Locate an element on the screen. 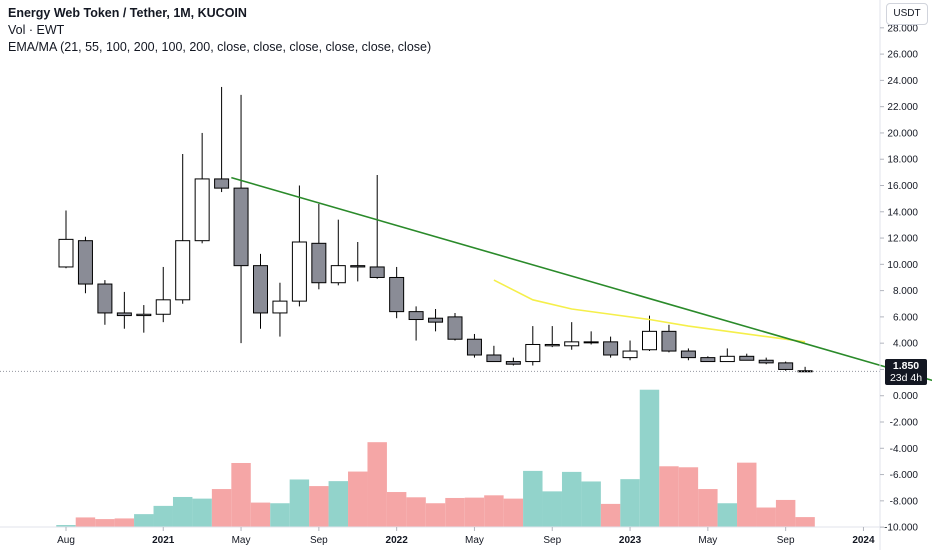  currency-button: USDT is located at coordinates (907, 14).